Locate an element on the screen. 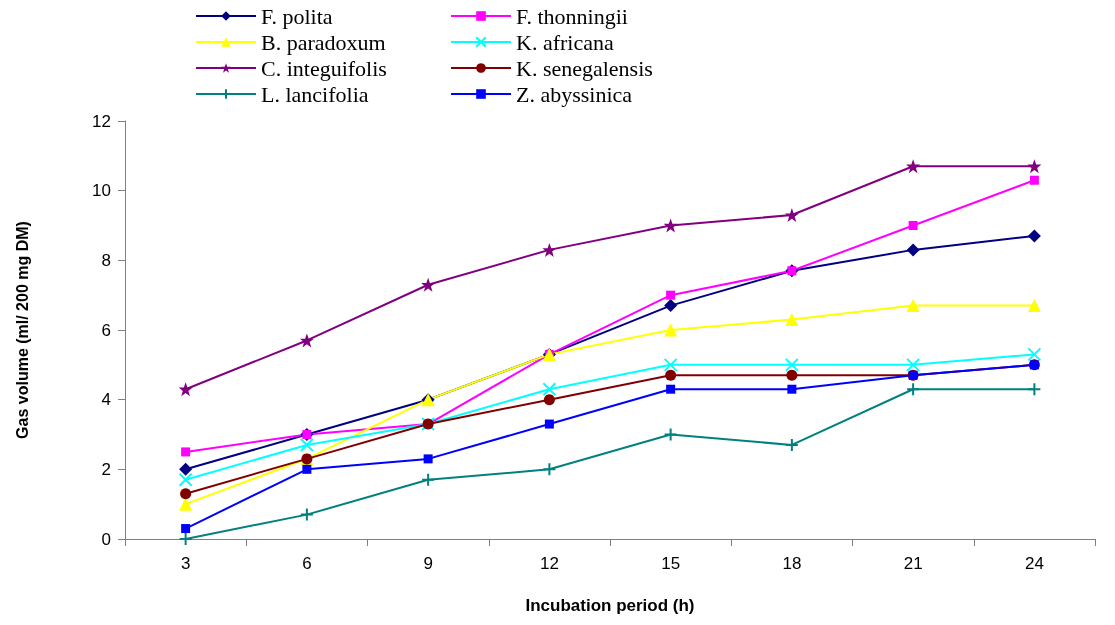 The height and width of the screenshot is (625, 1115). x-tick-label: 12 is located at coordinates (549, 563).